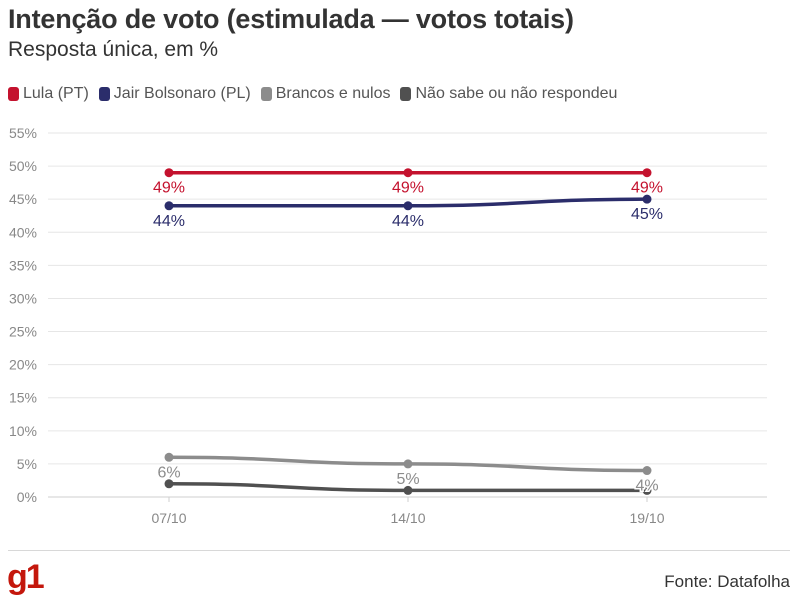 The width and height of the screenshot is (811, 605). Describe the element at coordinates (516, 93) in the screenshot. I see `legend-label-nao-sabe: Não sabe ou não respondeu` at that location.